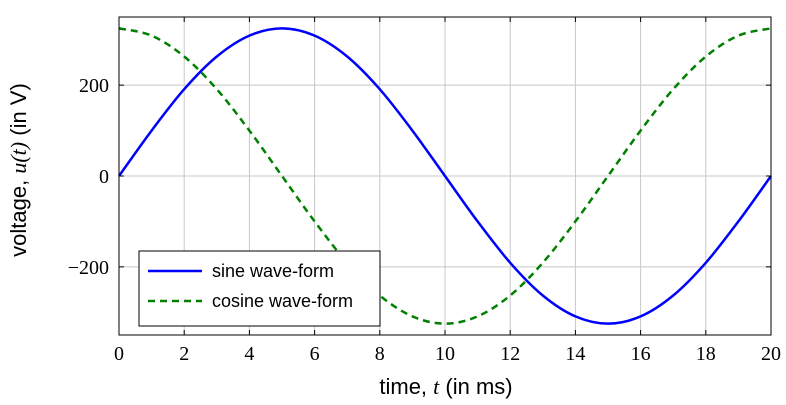 The image size is (786, 405). I want to click on y-tick-label: 200, so click(94, 86).